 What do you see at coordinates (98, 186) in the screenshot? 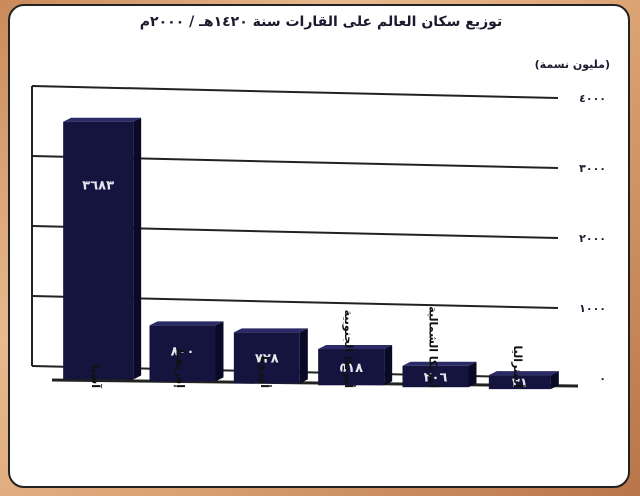
I see `bar-value-label: ٣٦٨٣` at bounding box center [98, 186].